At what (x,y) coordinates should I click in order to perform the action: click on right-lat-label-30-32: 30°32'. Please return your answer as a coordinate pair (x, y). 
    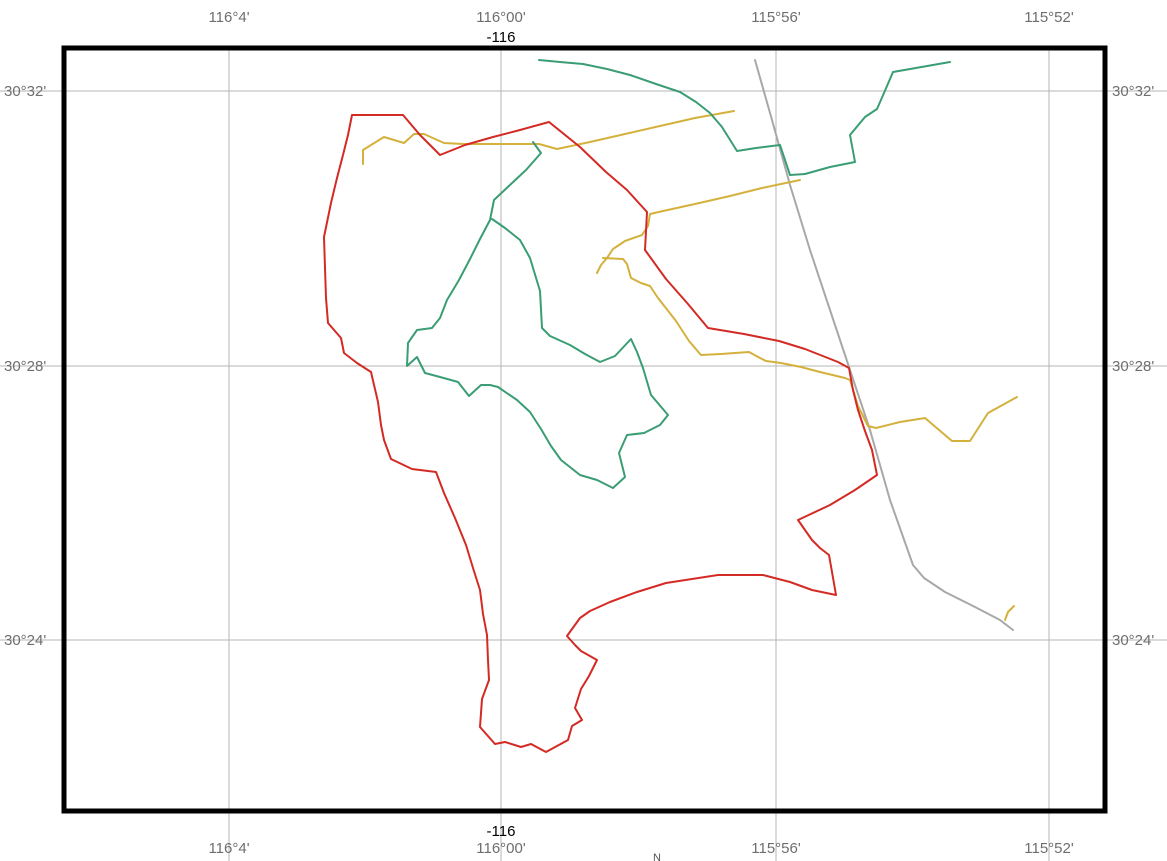
    Looking at the image, I should click on (1133, 91).